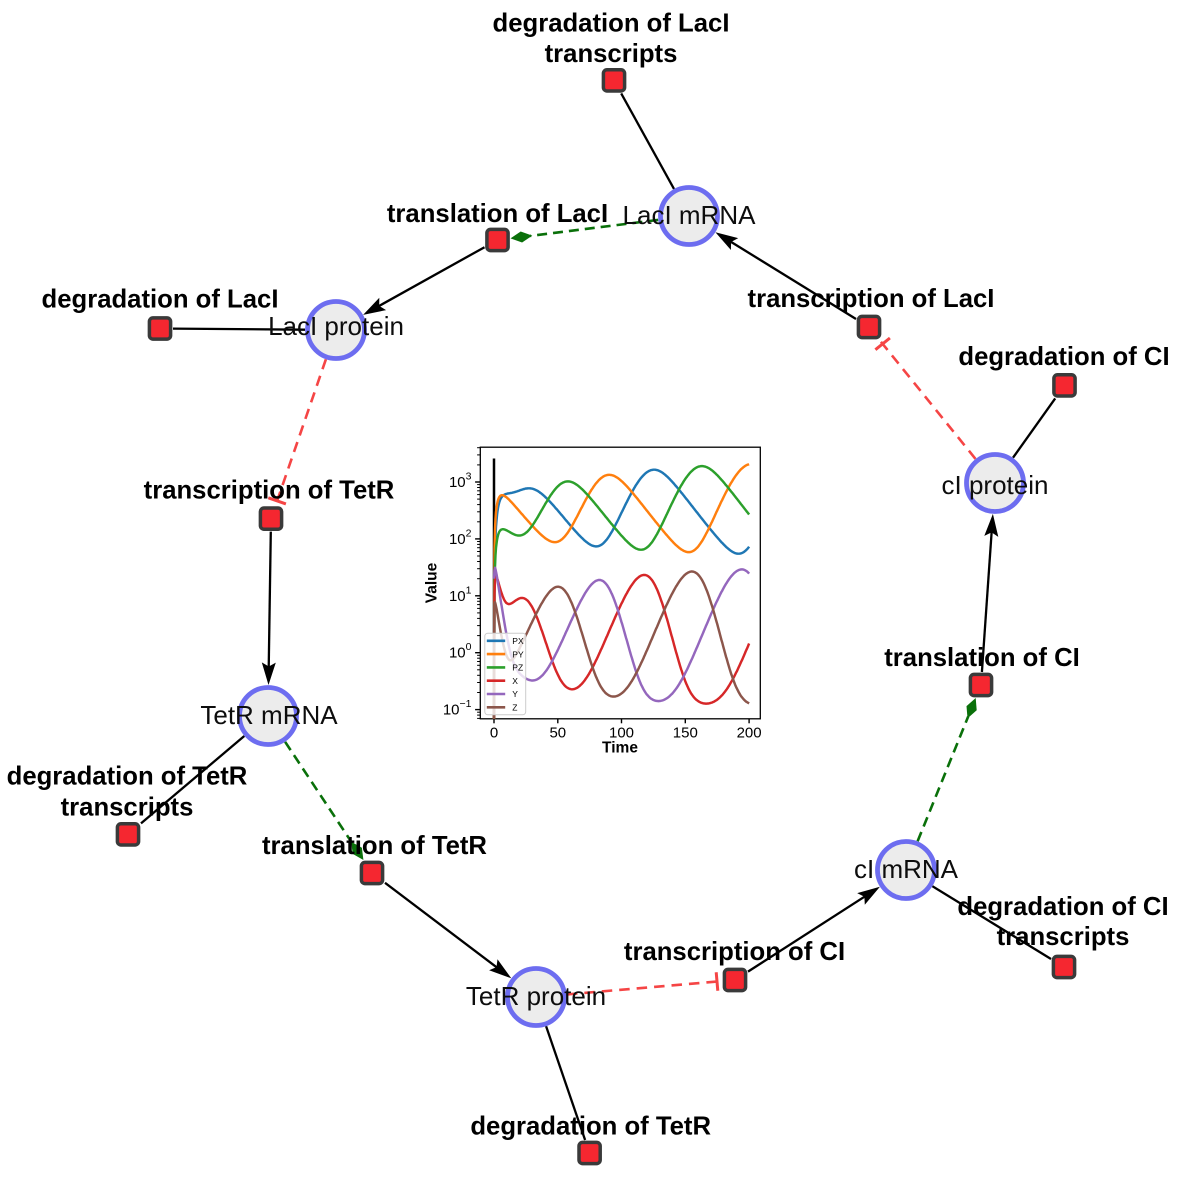 Image resolution: width=1189 pixels, height=1200 pixels. What do you see at coordinates (685, 732) in the screenshot?
I see `svg-text: 150` at bounding box center [685, 732].